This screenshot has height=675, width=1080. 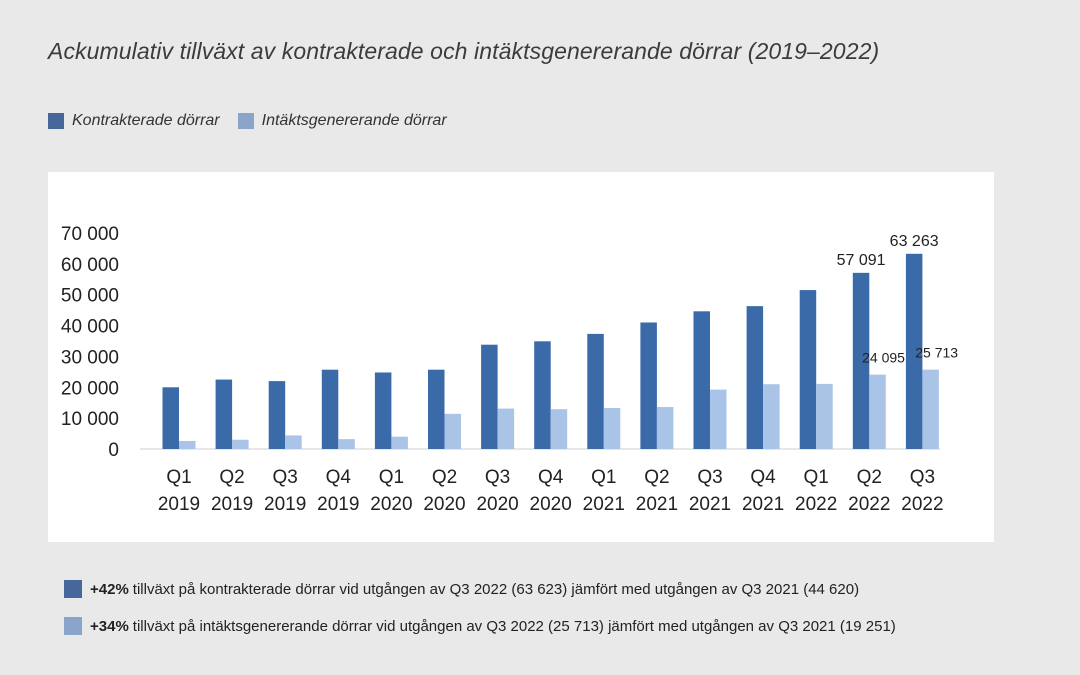 I want to click on legend-swatch-revenue, so click(x=245, y=121).